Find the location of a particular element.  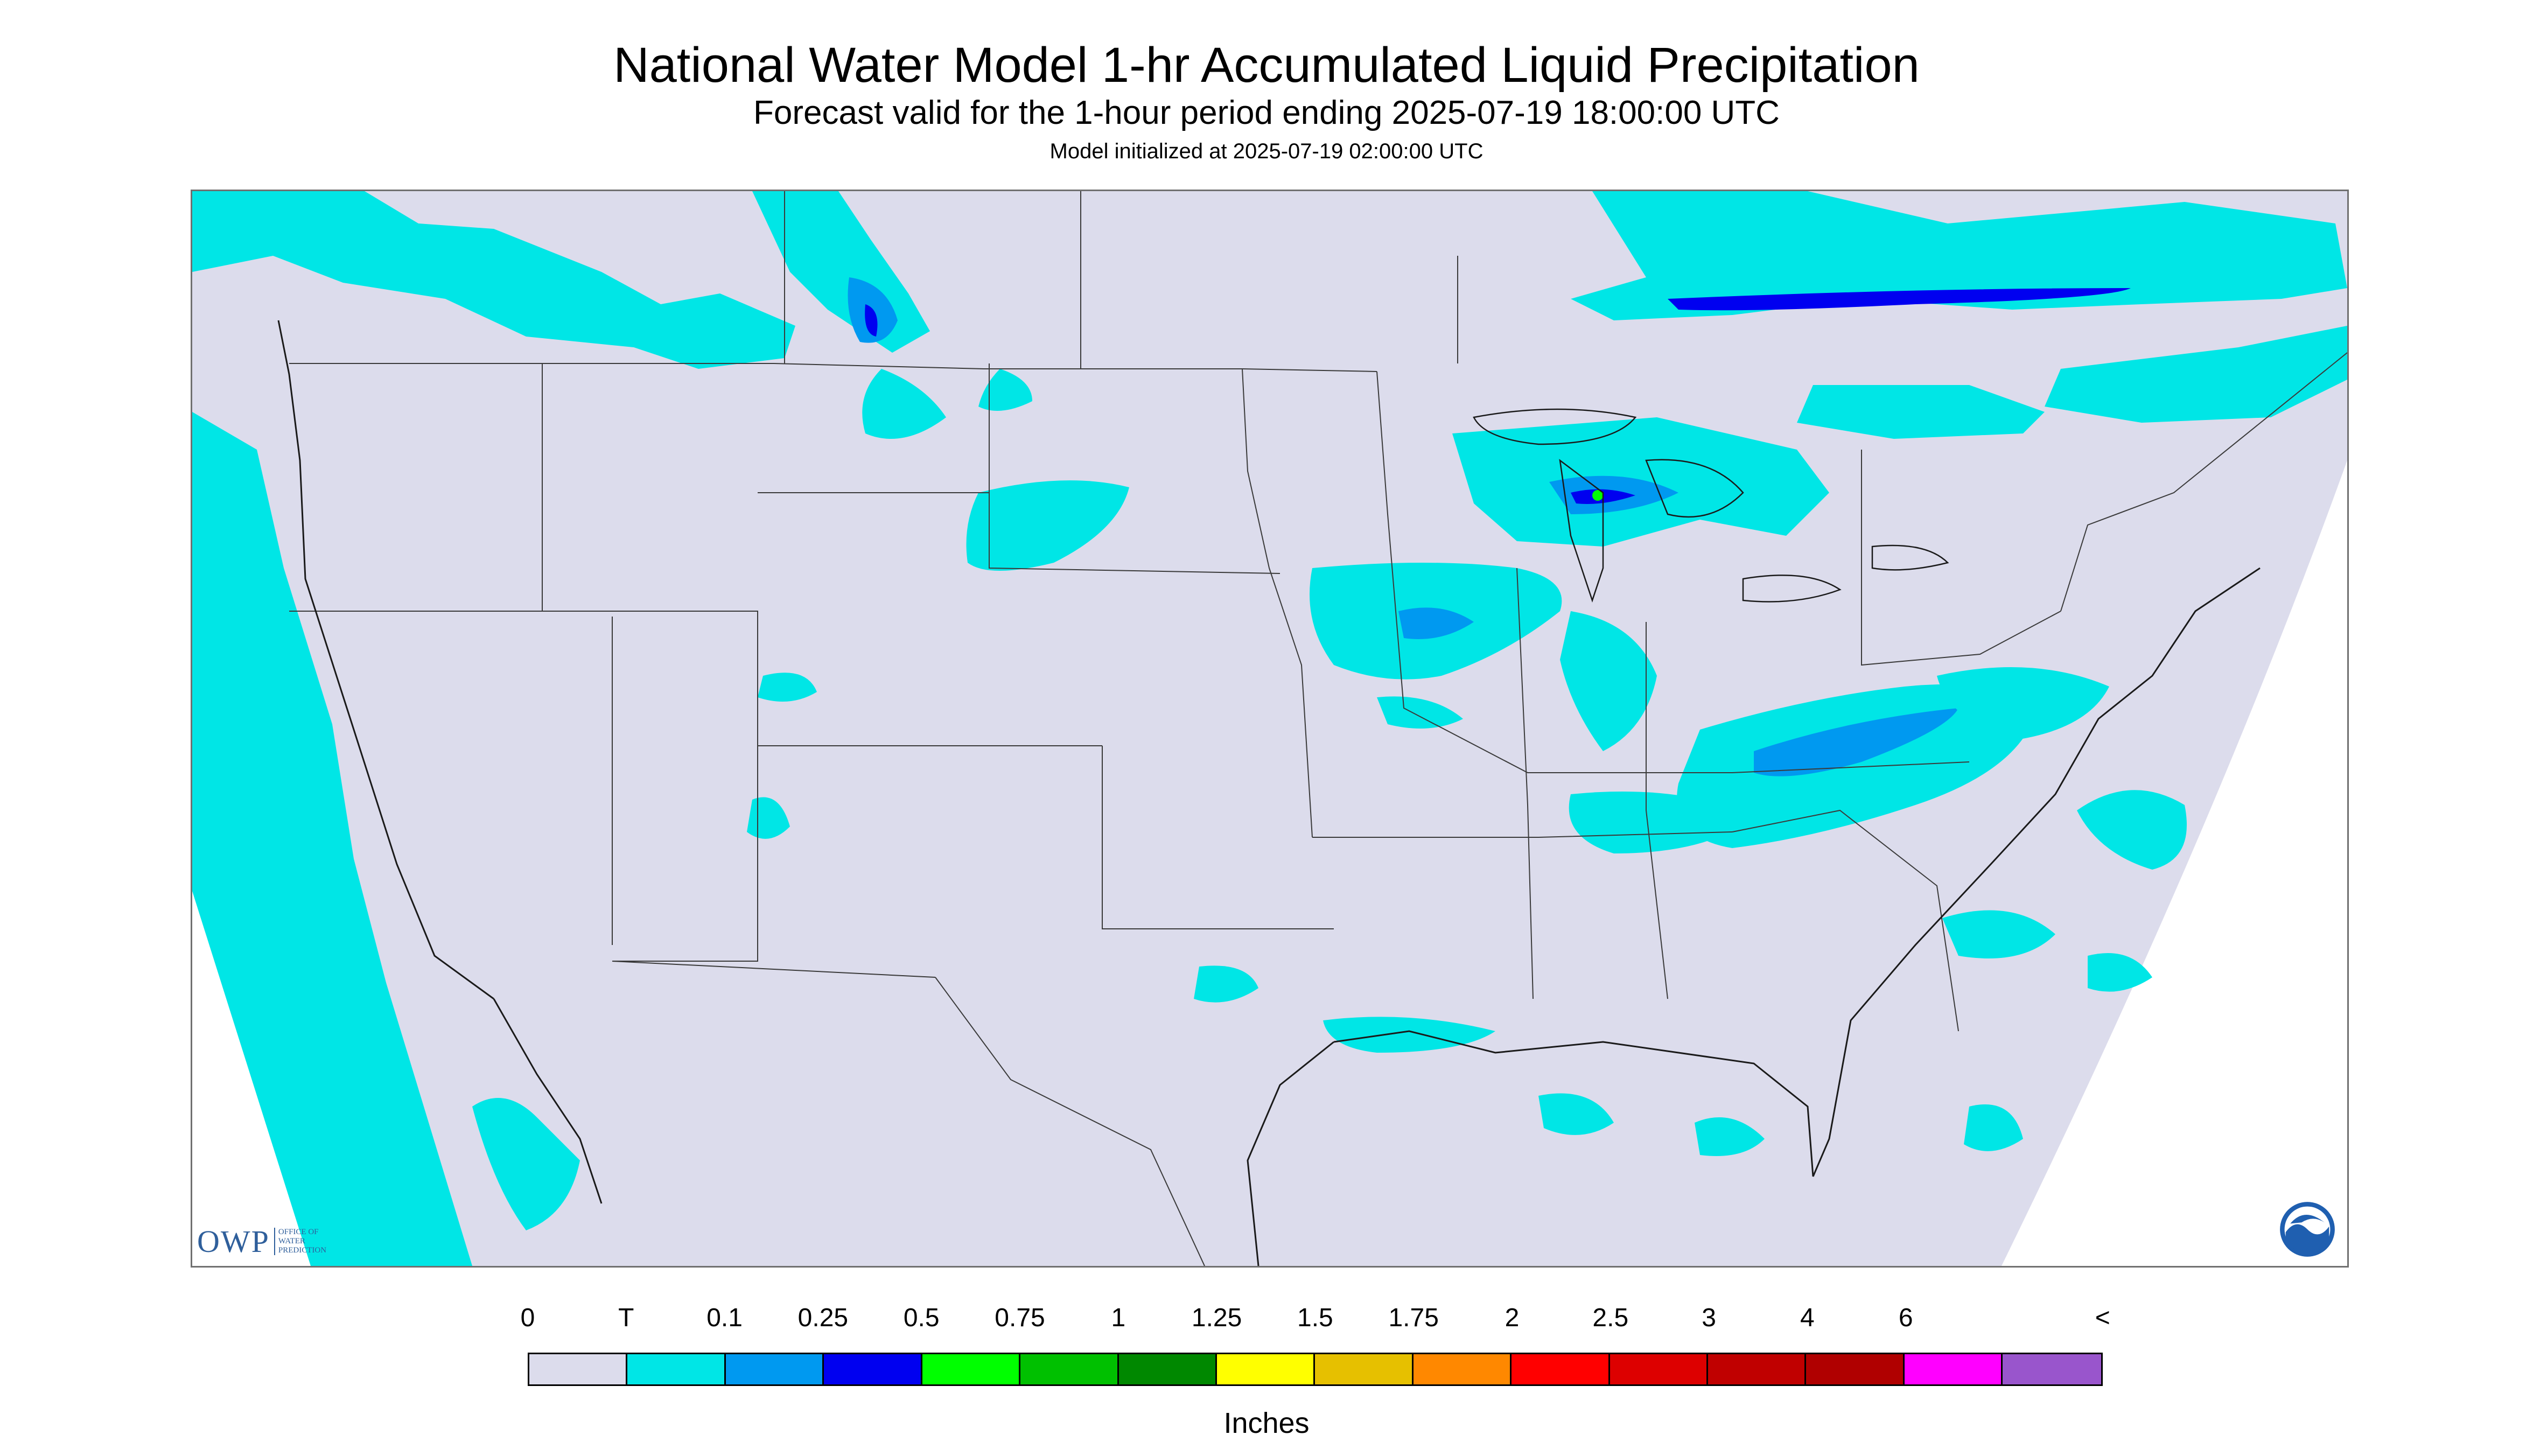

legend-colorbar is located at coordinates (1315, 1369).